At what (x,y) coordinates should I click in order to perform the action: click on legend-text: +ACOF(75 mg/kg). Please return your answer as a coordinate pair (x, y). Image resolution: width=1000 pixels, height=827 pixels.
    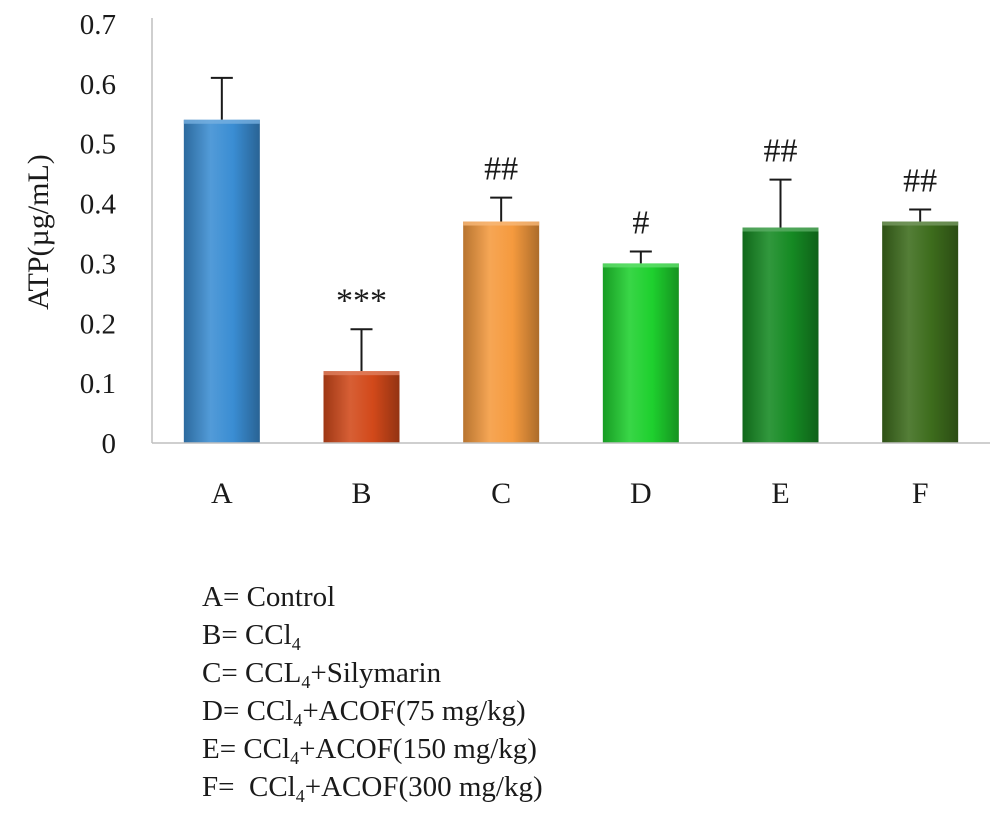
    Looking at the image, I should click on (414, 711).